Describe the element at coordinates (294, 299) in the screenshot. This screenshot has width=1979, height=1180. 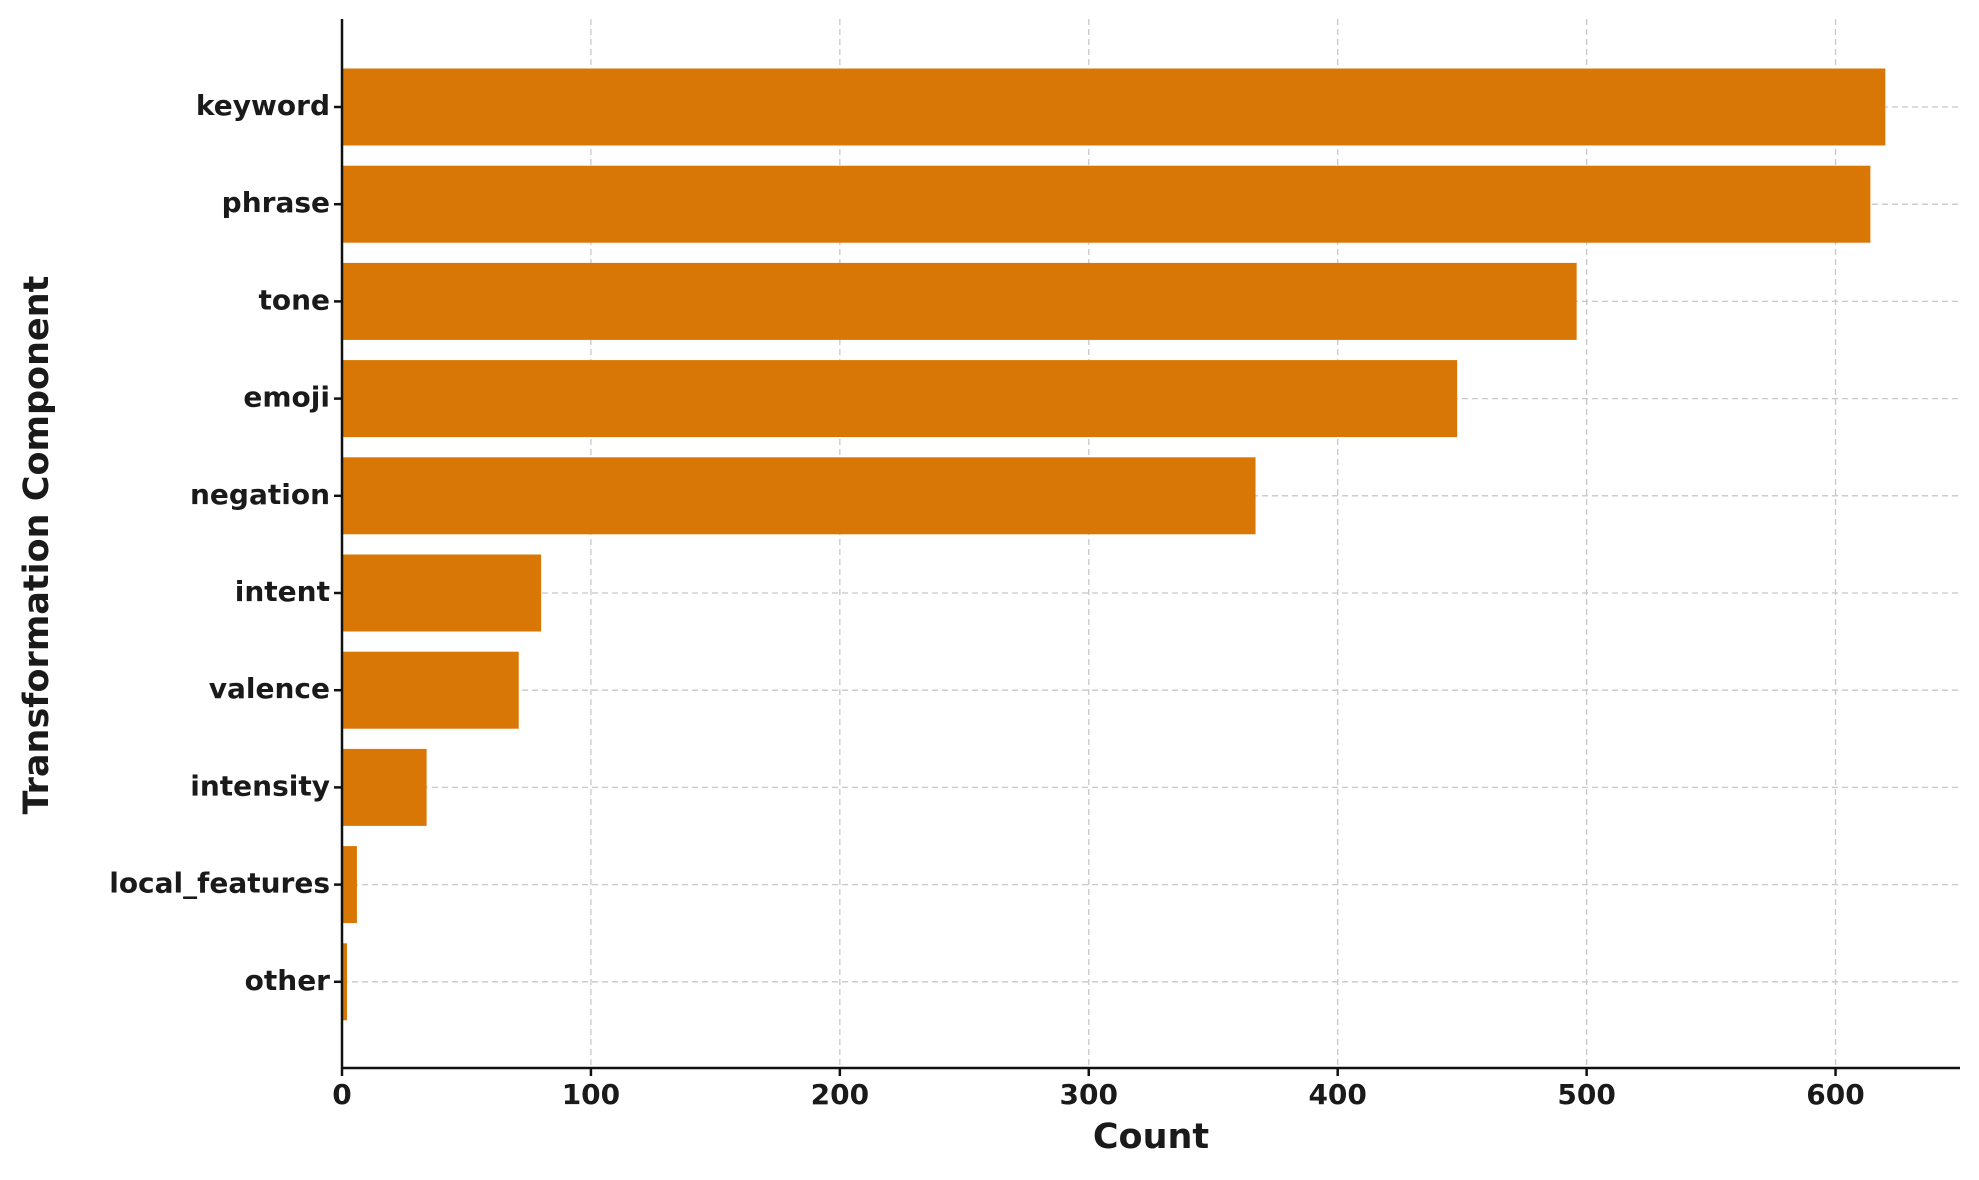
I see `y-tick-label: tone` at that location.